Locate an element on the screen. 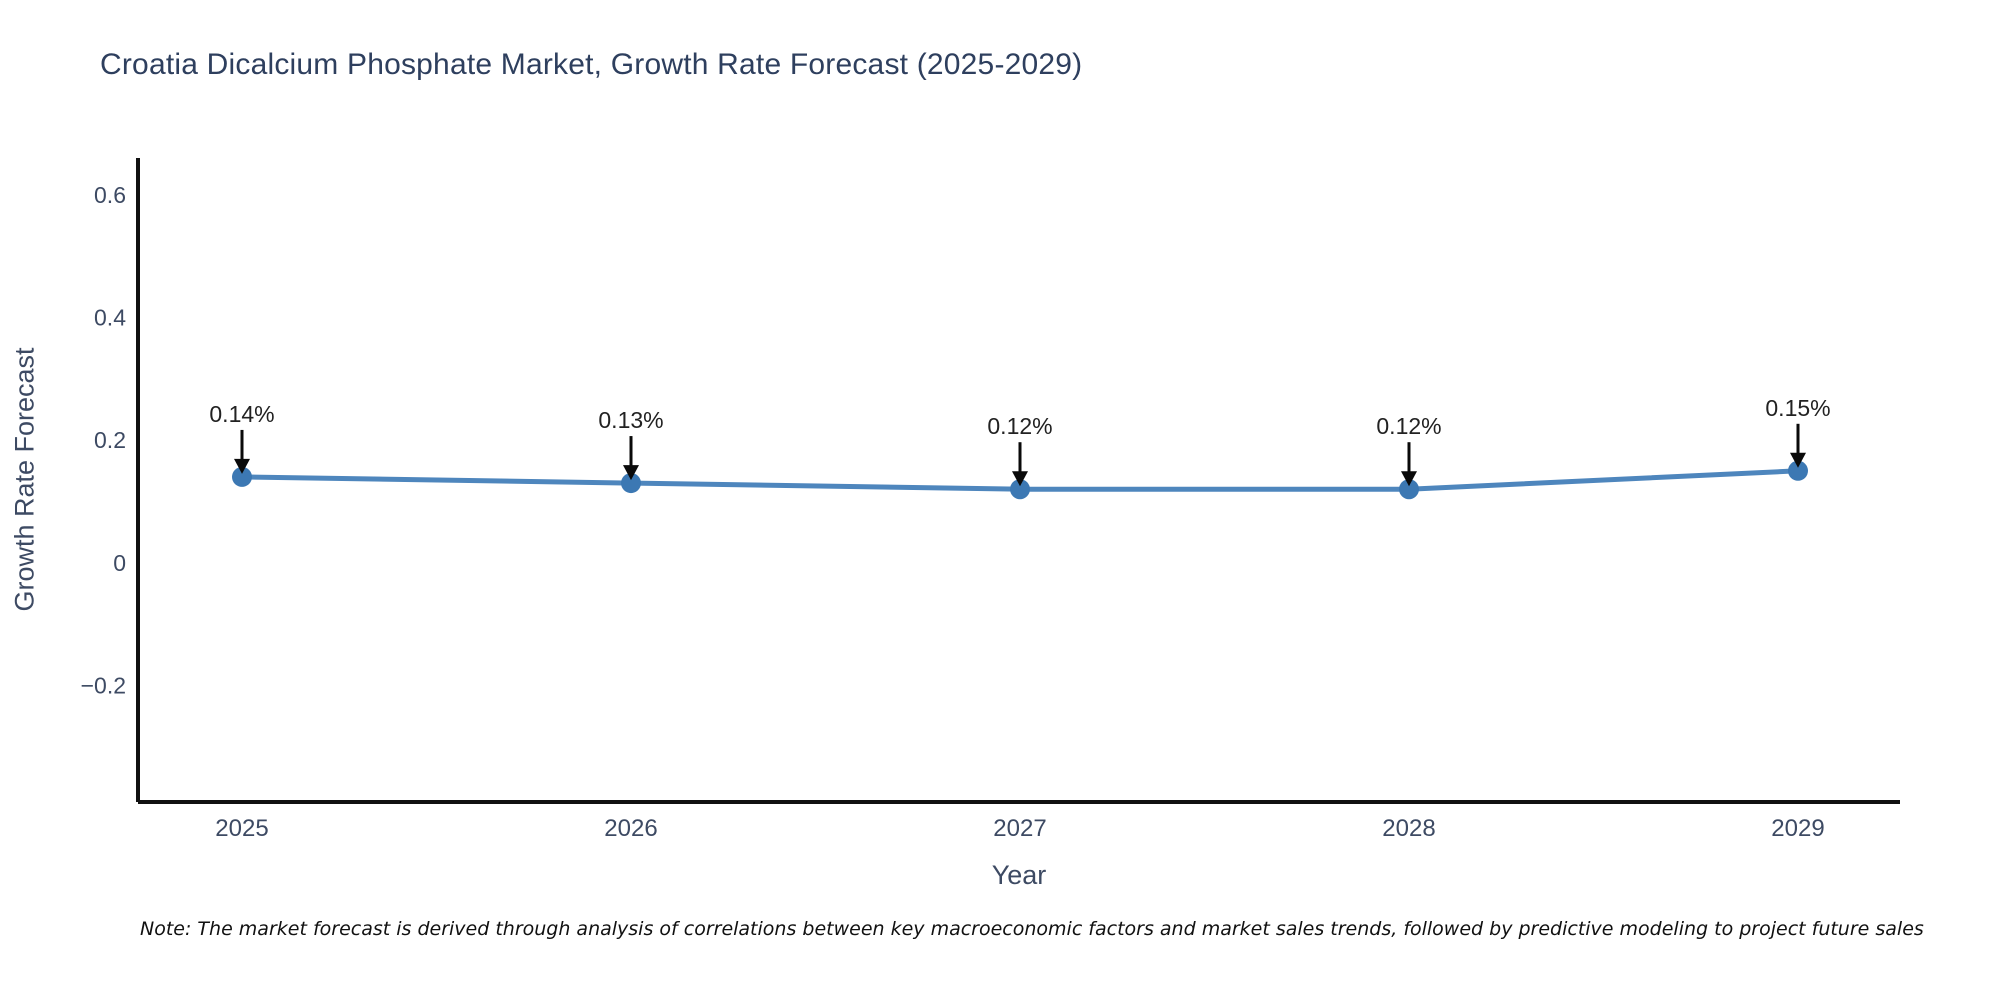 This screenshot has height=1000, width=2000. x-tick-label: 2025 is located at coordinates (241, 828).